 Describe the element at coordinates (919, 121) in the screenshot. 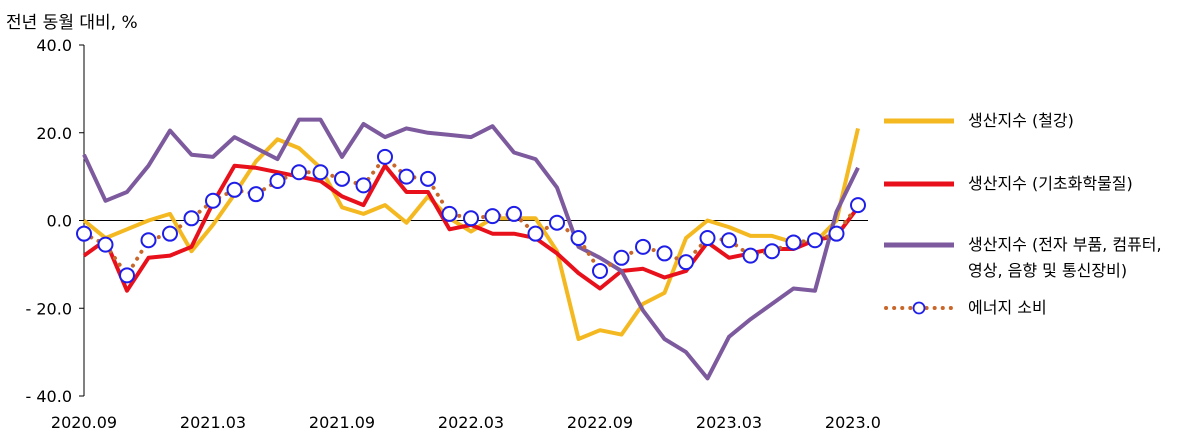

I see `legend-swatch-steel` at that location.